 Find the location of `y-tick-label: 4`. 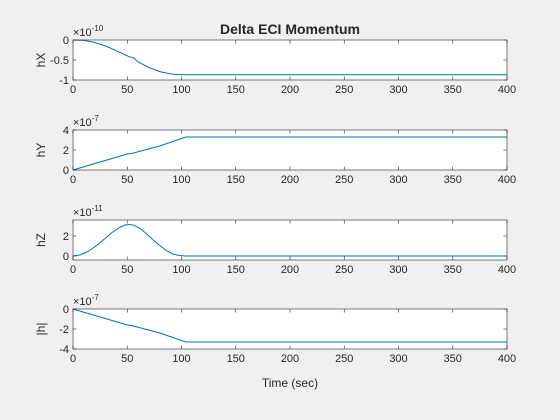

y-tick-label: 4 is located at coordinates (66, 131).